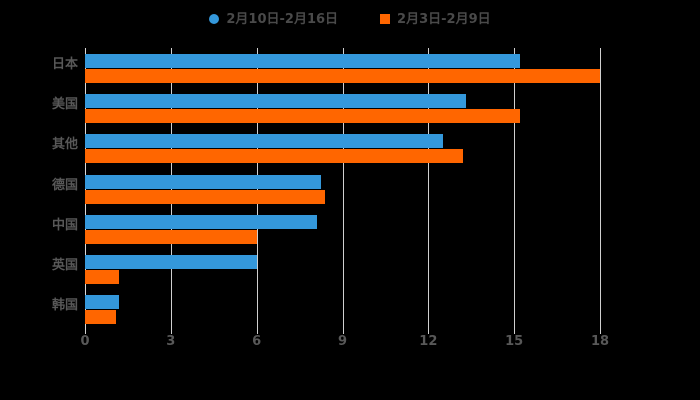 This screenshot has width=700, height=400. Describe the element at coordinates (257, 341) in the screenshot. I see `x-axis-label-6: 6` at that location.